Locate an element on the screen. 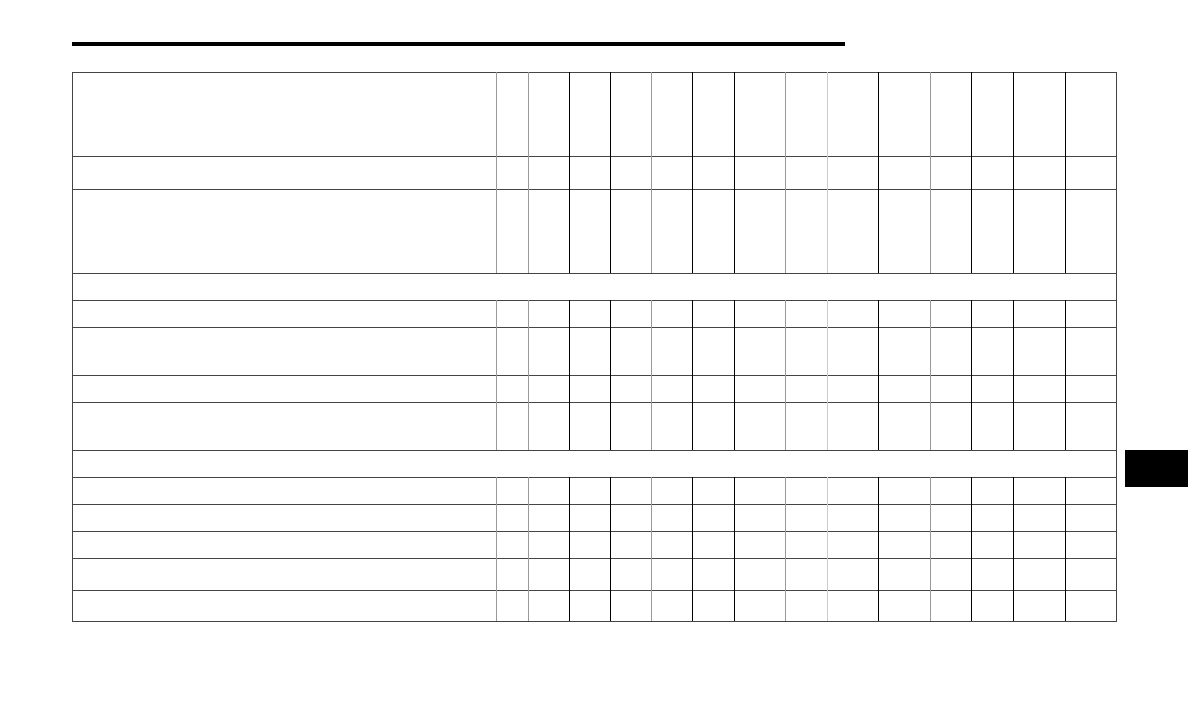 The width and height of the screenshot is (1188, 720). section-tab is located at coordinates (1156, 468).